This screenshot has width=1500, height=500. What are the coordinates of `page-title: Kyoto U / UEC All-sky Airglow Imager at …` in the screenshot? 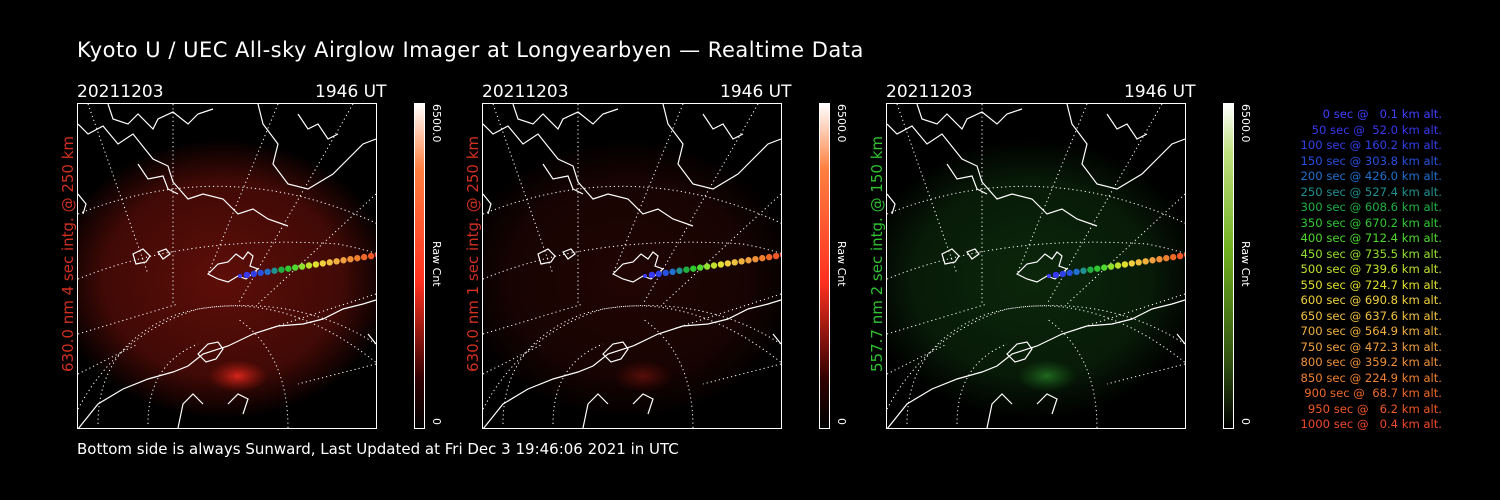 It's located at (470, 50).